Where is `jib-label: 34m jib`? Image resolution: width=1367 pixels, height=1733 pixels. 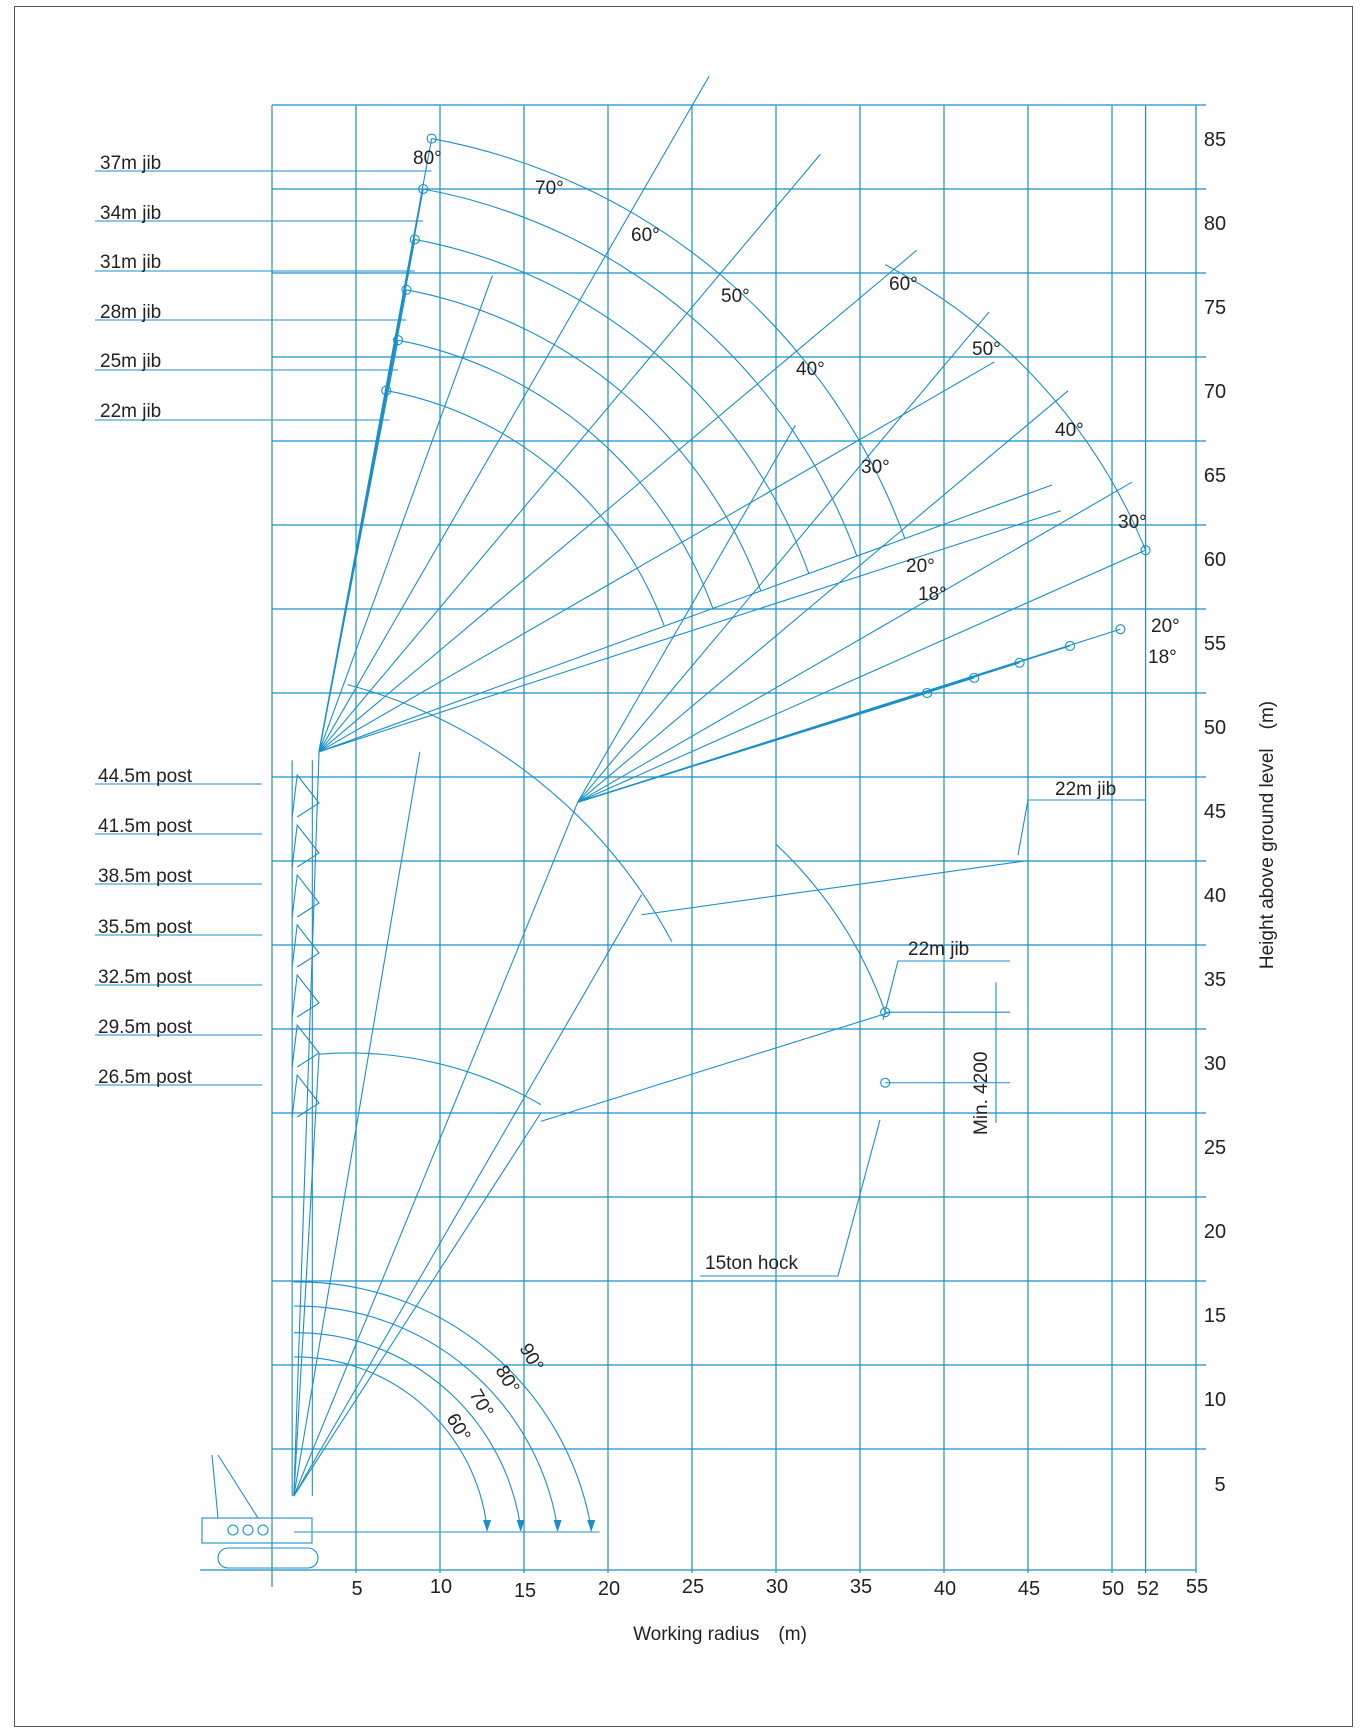 jib-label: 34m jib is located at coordinates (130, 213).